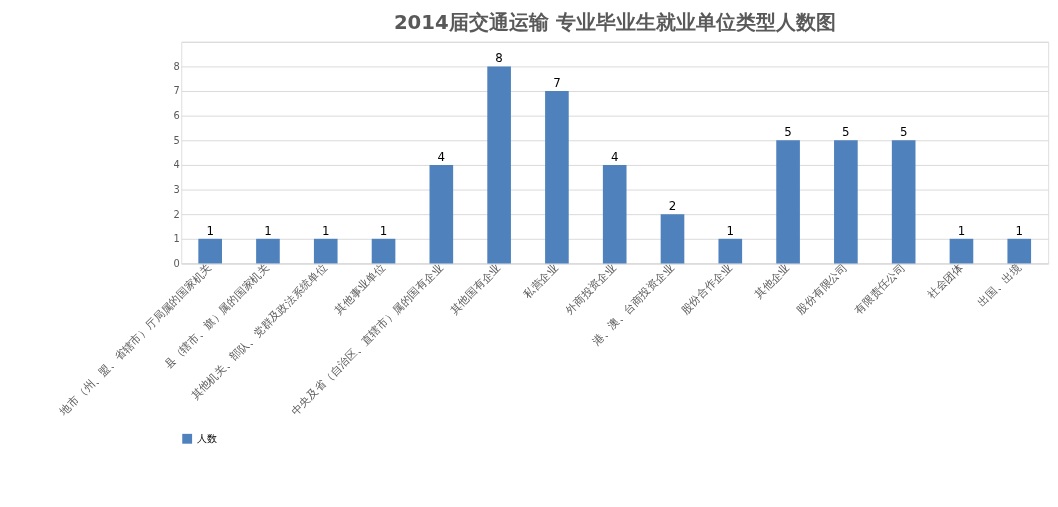 This screenshot has width=1058, height=507. What do you see at coordinates (499, 58) in the screenshot?
I see `data-label: 8` at bounding box center [499, 58].